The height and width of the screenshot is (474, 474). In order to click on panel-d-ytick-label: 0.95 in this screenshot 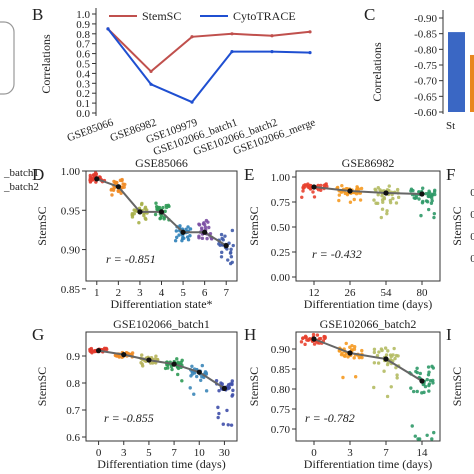, I will do `click(71, 211)`.